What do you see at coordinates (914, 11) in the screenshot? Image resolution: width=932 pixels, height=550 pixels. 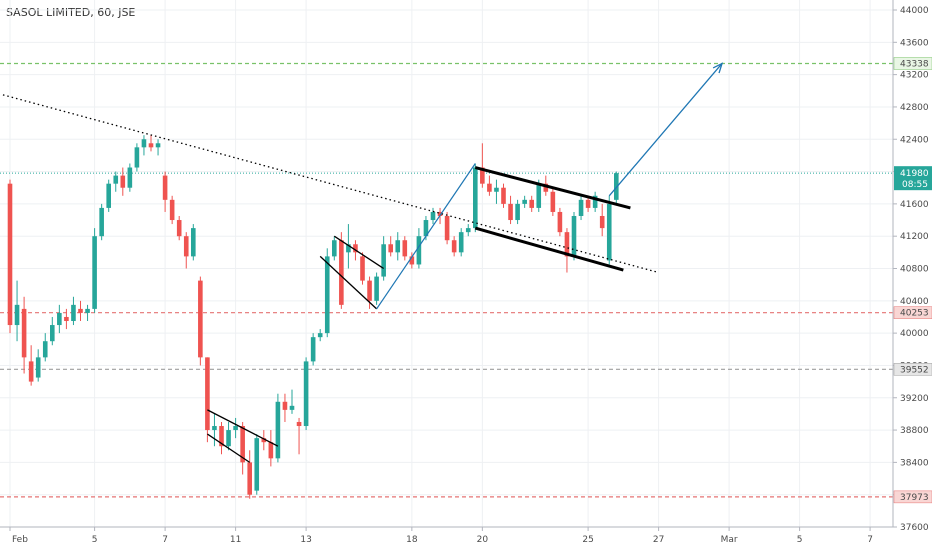 I see `price-tick-label: 44000` at bounding box center [914, 11].